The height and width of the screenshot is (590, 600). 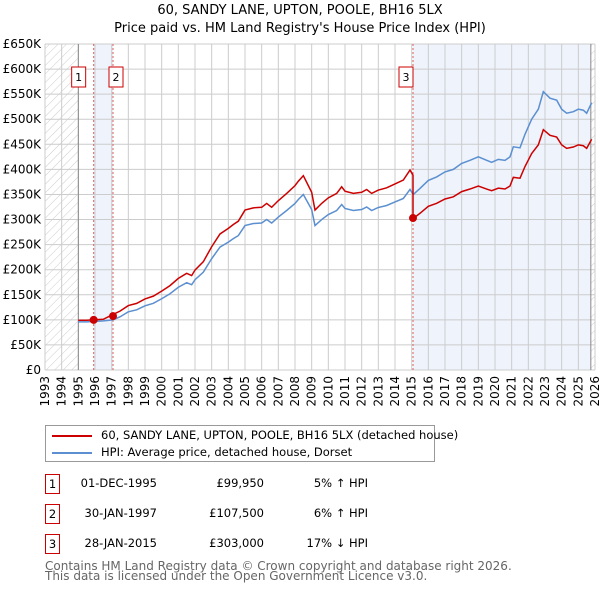 What do you see at coordinates (23, 245) in the screenshot?
I see `y-tick-label: £250K` at bounding box center [23, 245].